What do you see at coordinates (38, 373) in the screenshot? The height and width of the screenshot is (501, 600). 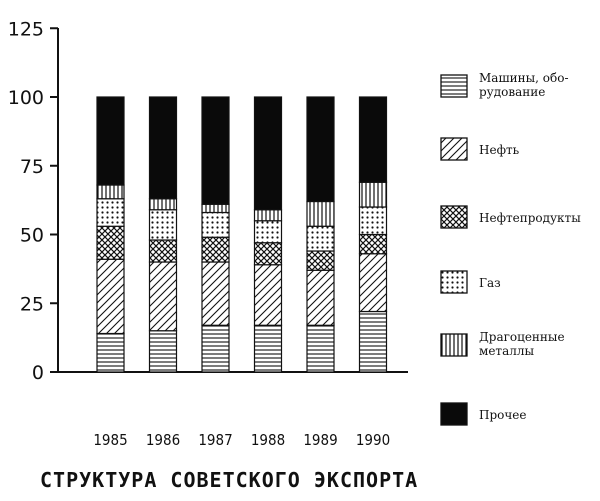 I see `y-tick-label: 0` at bounding box center [38, 373].